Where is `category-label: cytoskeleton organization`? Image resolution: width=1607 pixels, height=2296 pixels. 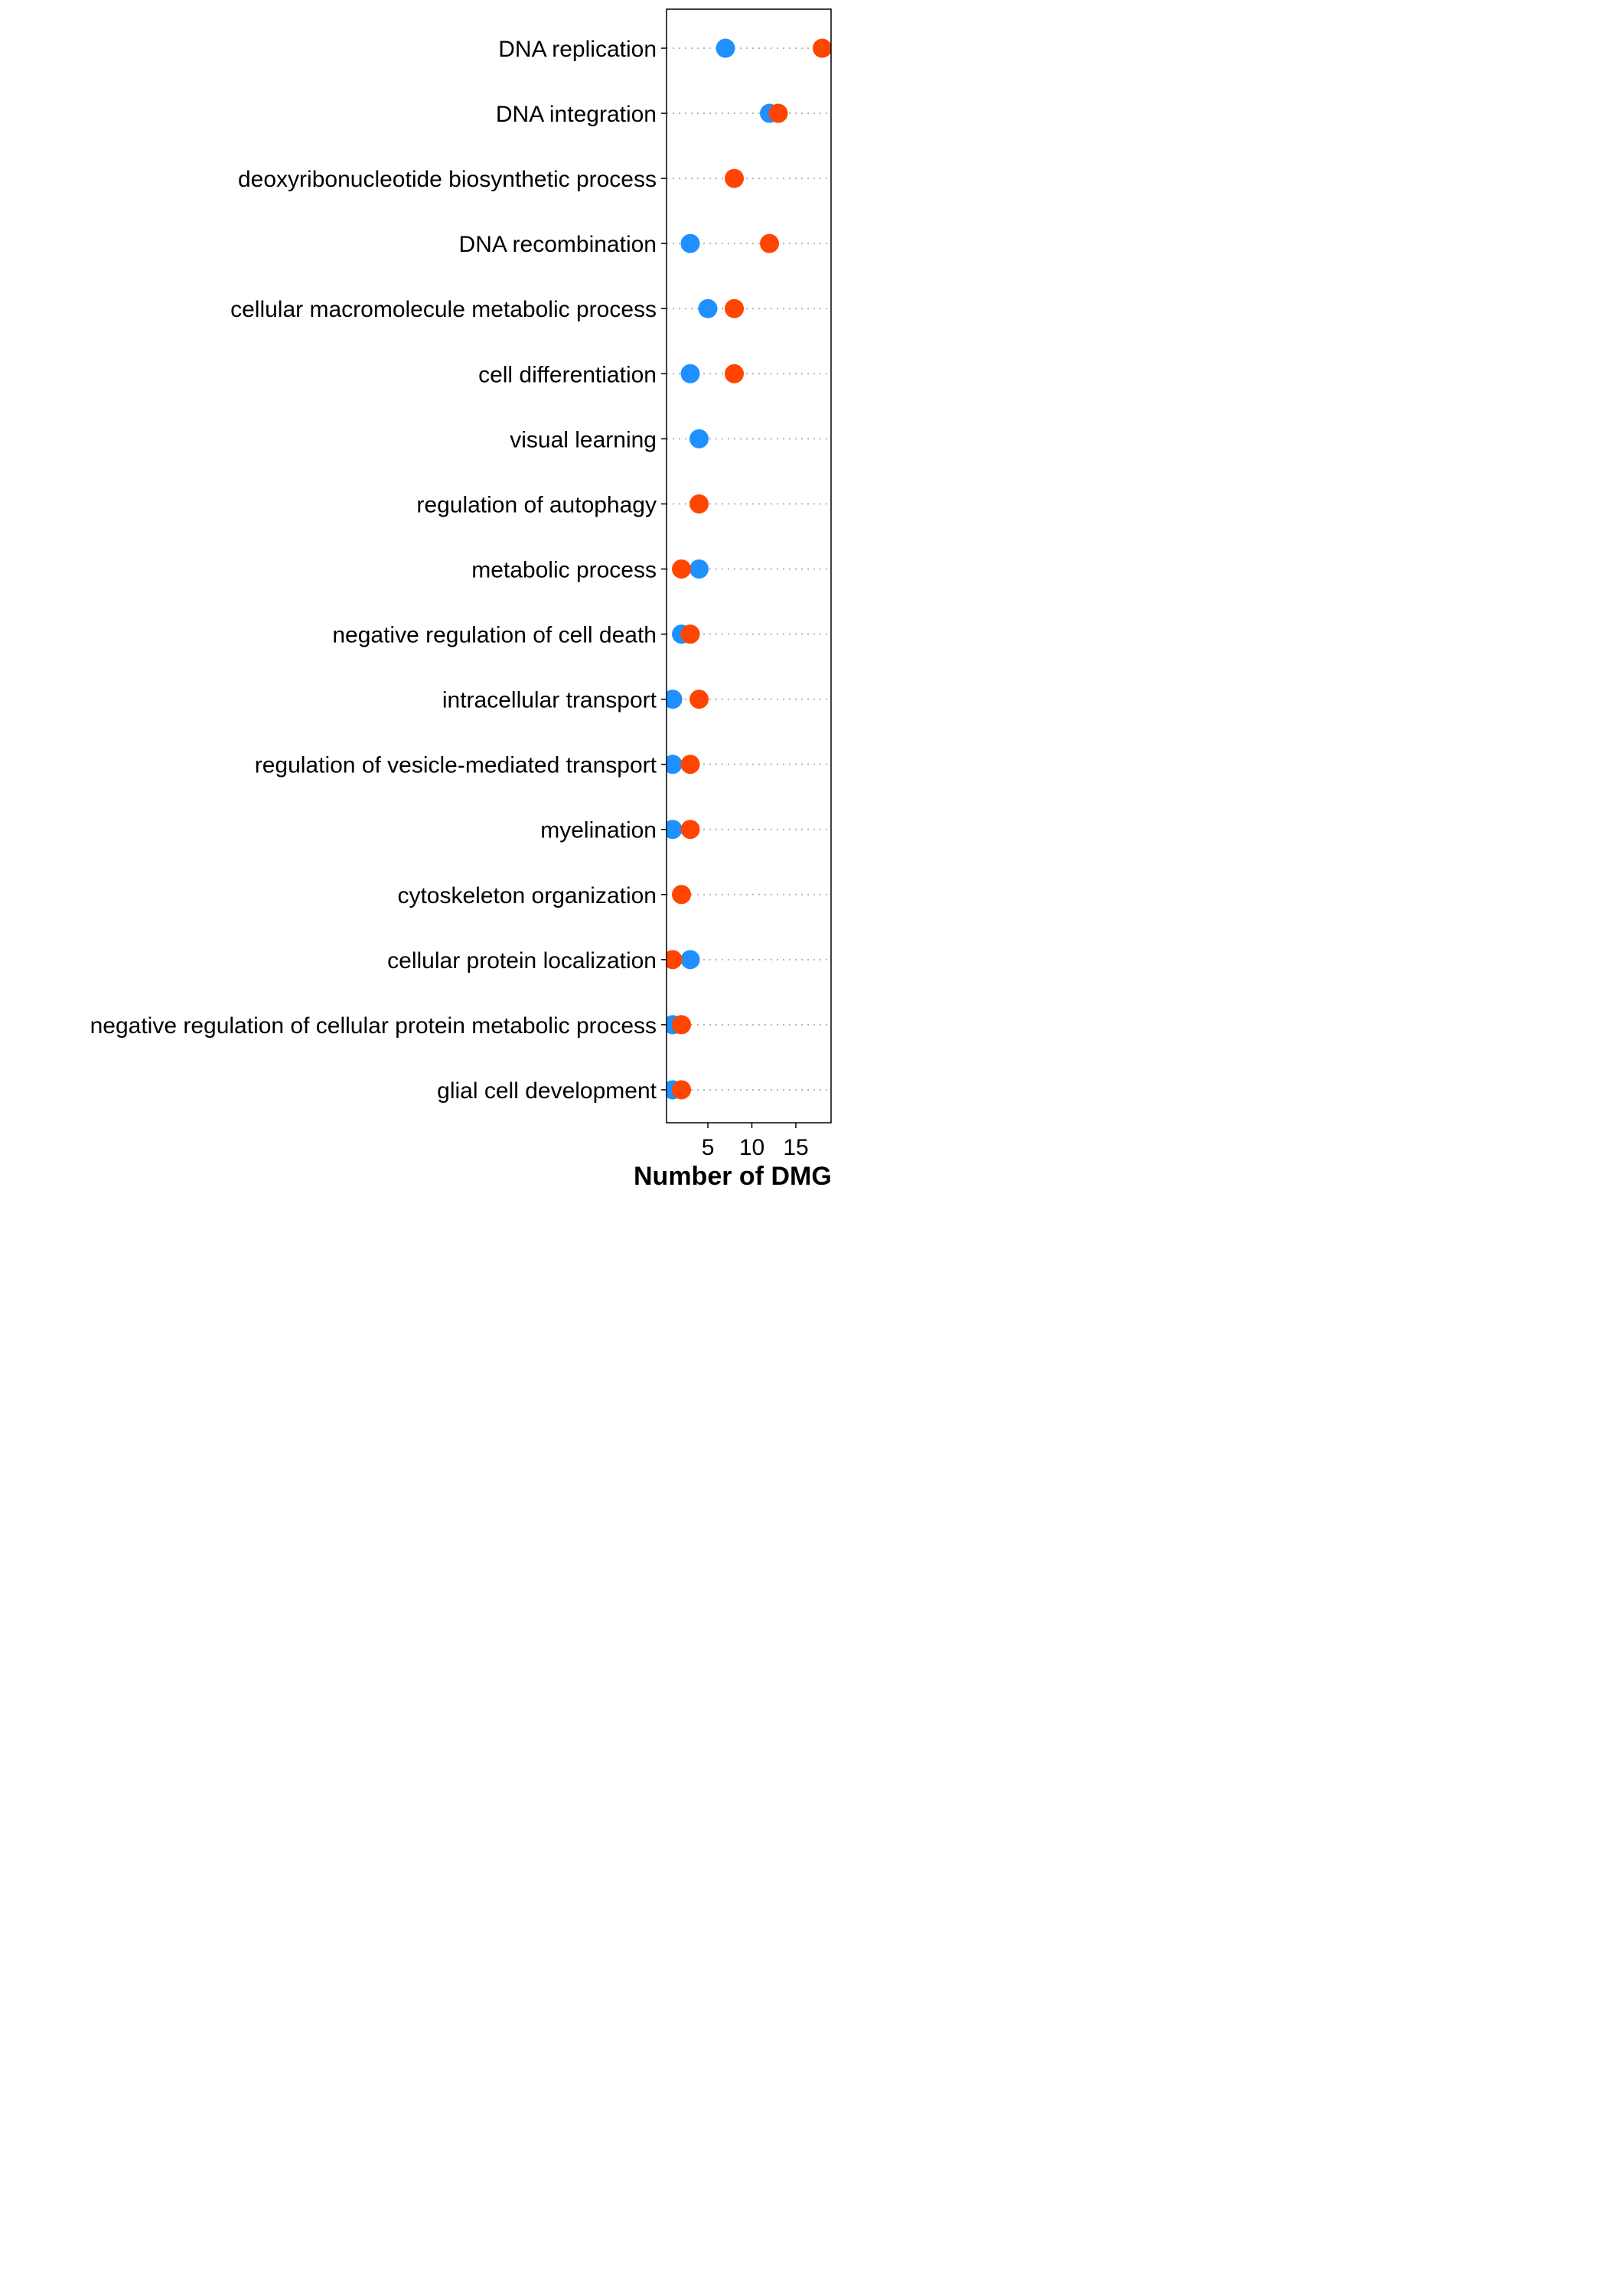
category-label: cytoskeleton organization is located at coordinates (527, 895).